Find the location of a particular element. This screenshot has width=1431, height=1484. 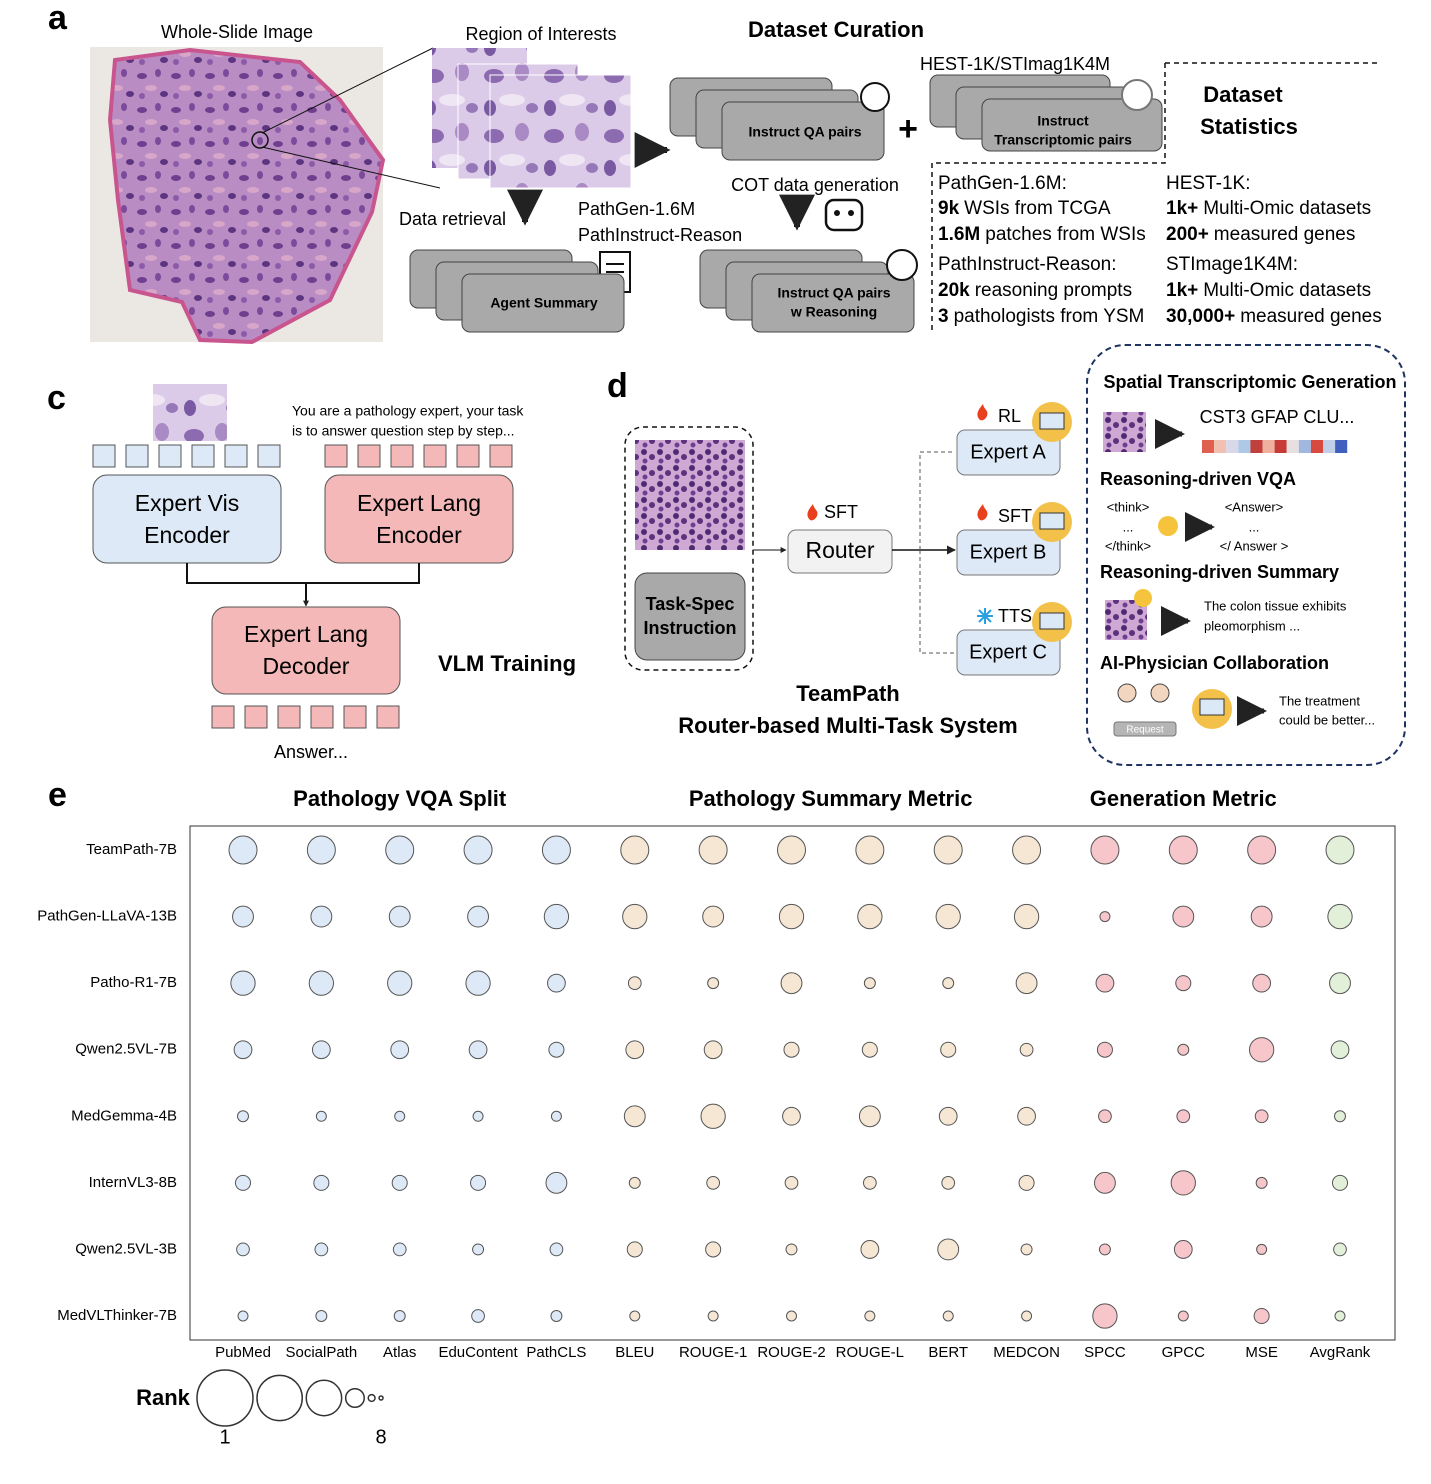

encoder-text: Expert Vis is located at coordinates (187, 503).